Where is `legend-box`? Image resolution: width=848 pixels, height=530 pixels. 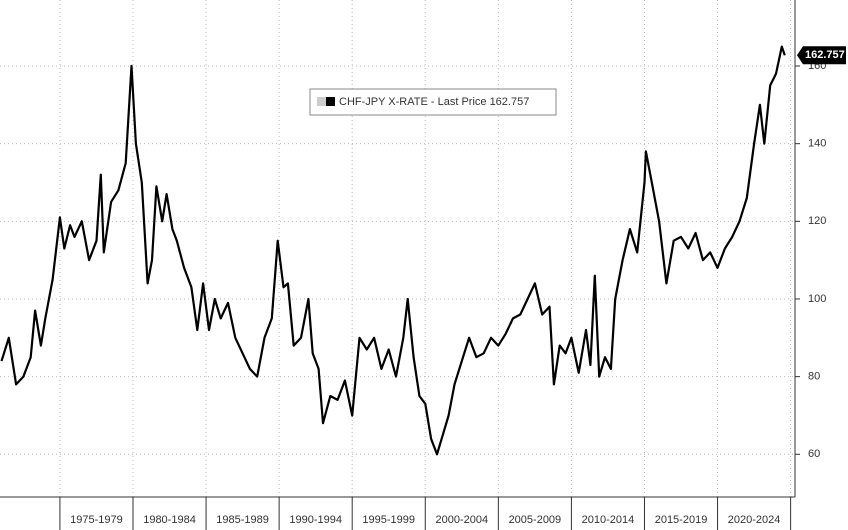
legend-box is located at coordinates (433, 102).